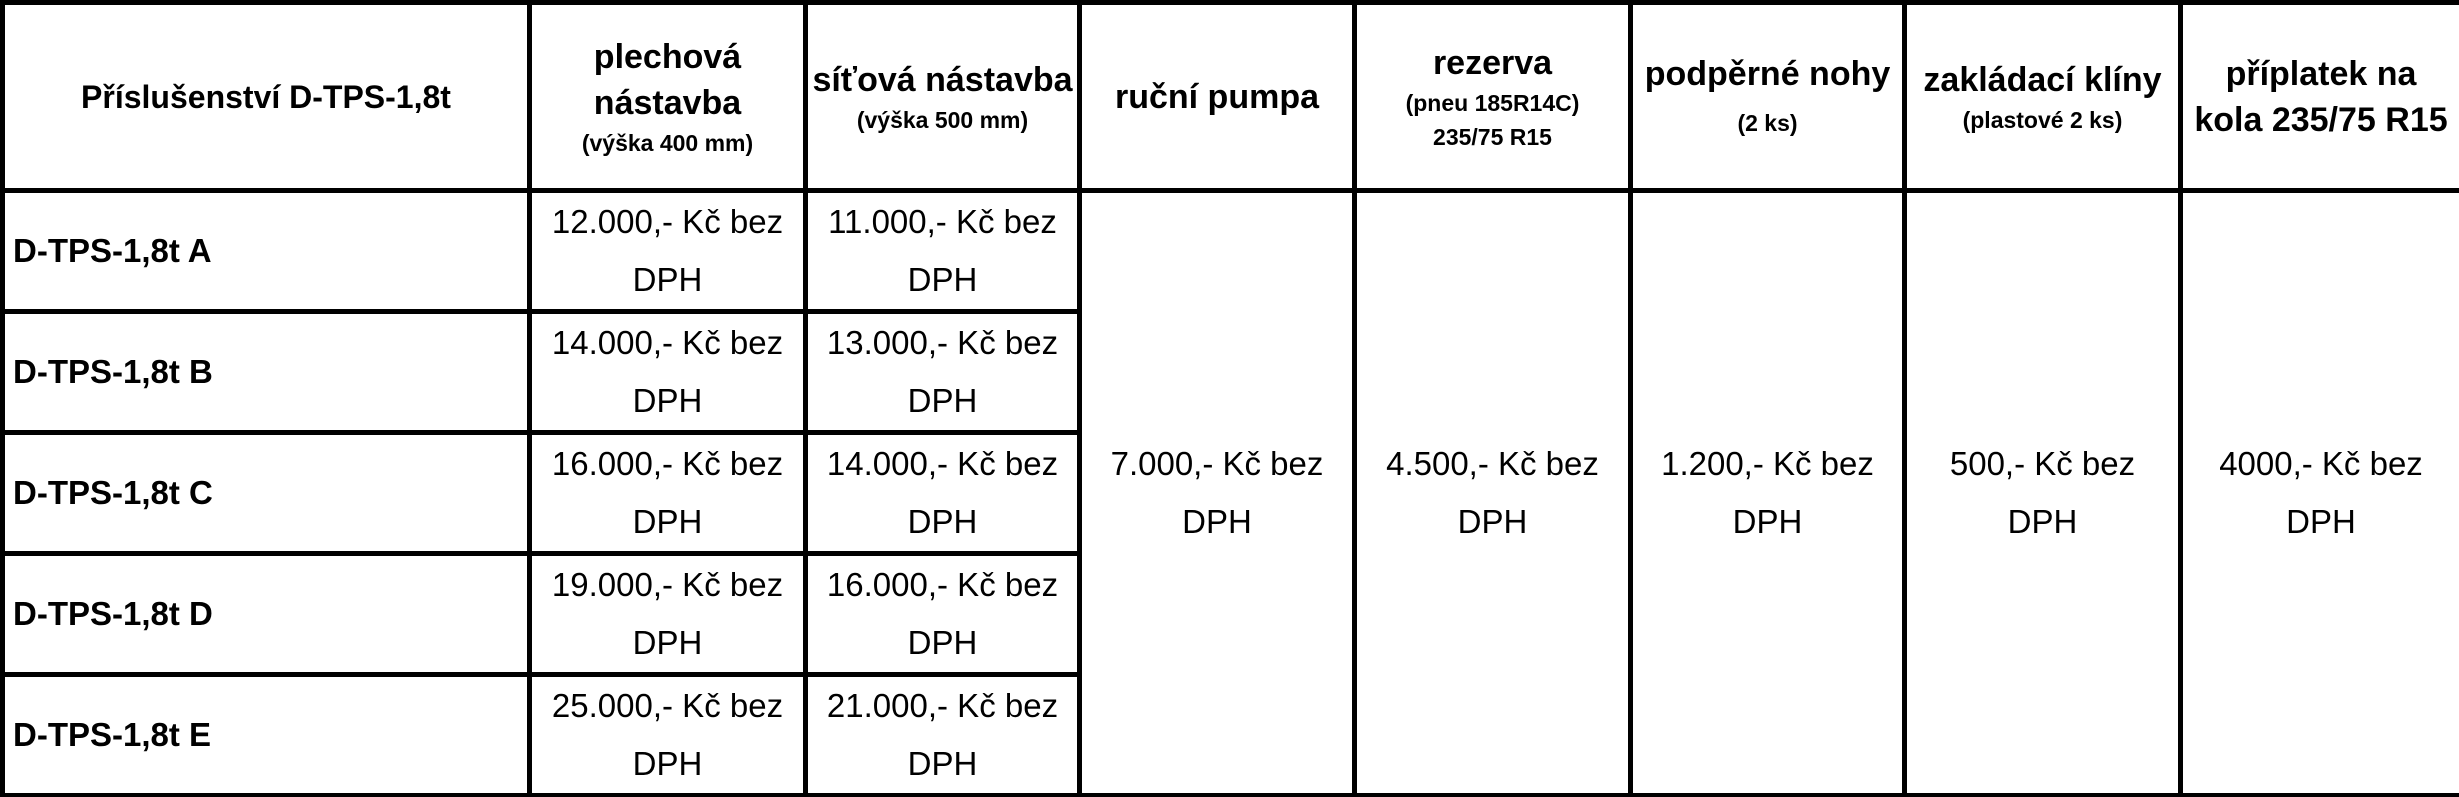  Describe the element at coordinates (1217, 492) in the screenshot. I see `shared-price-cell: 7.000,- Kč bez DPH` at that location.